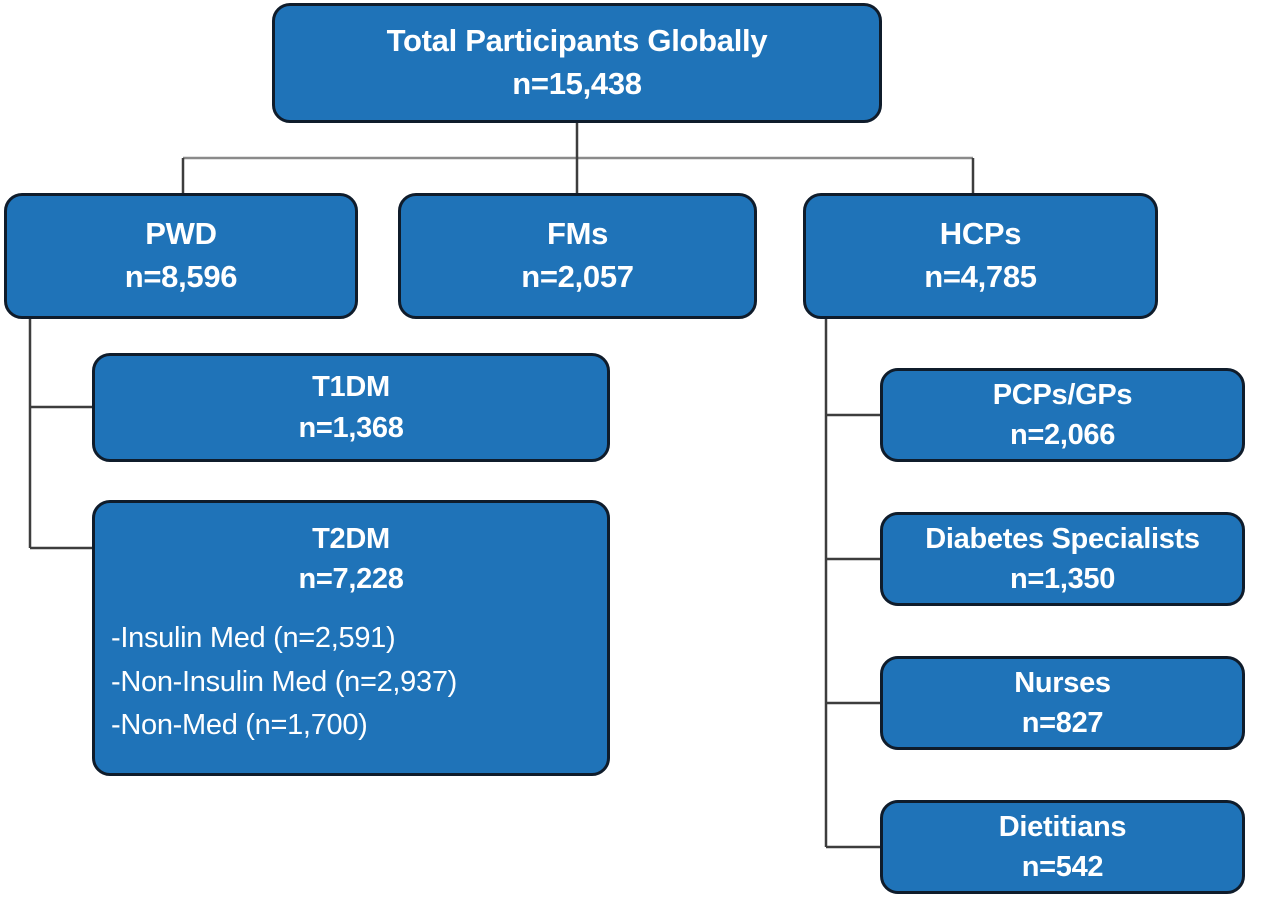 This screenshot has width=1280, height=899. What do you see at coordinates (577, 63) in the screenshot?
I see `node-total-participants: Total Participants Globally n=15,438` at bounding box center [577, 63].